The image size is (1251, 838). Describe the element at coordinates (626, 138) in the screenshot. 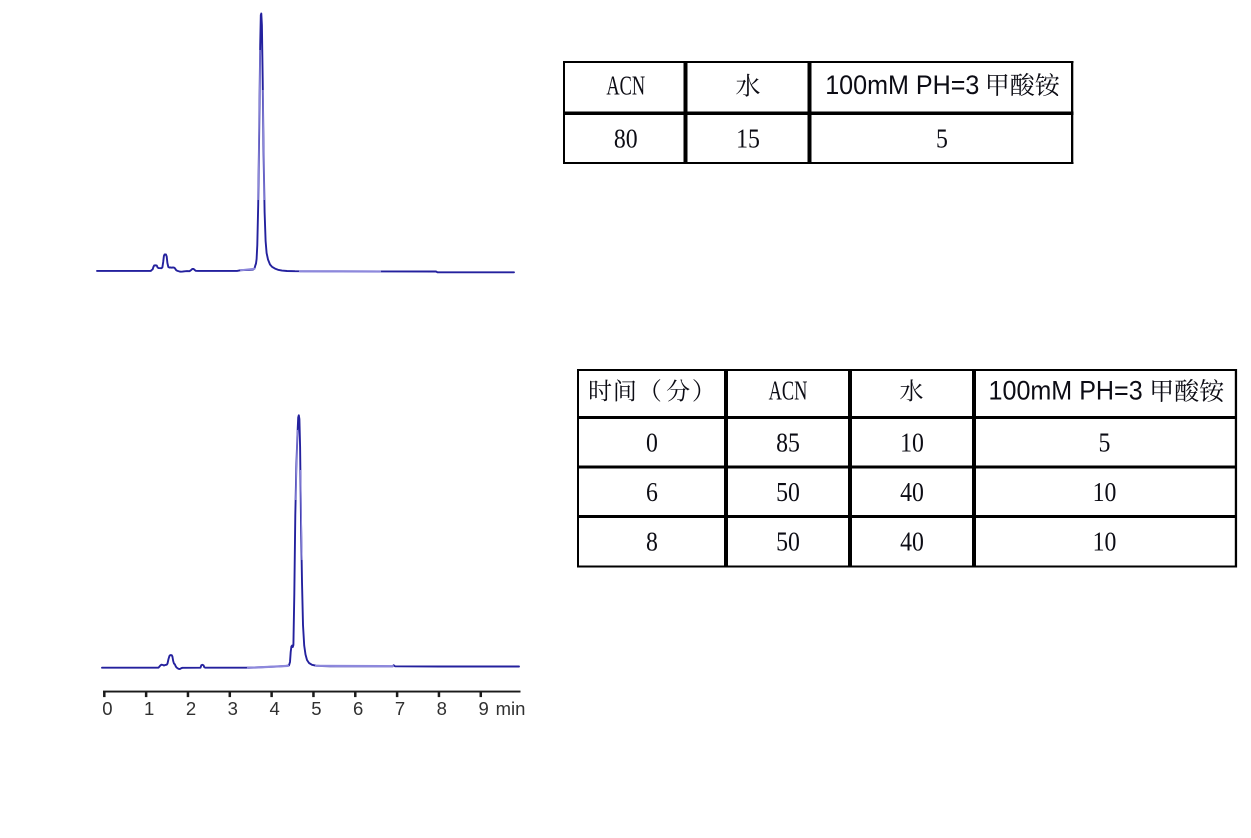

I see `svg-text: 80` at that location.